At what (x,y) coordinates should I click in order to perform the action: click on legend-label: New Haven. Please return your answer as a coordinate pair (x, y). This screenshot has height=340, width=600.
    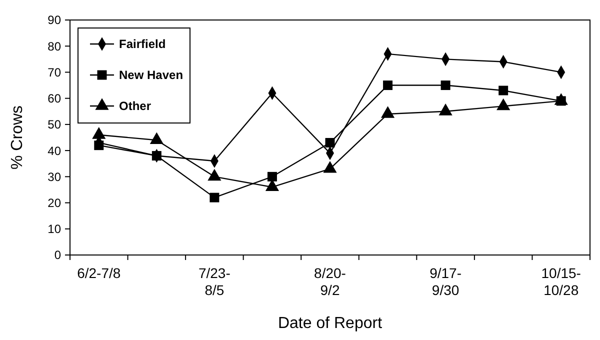
    Looking at the image, I should click on (151, 75).